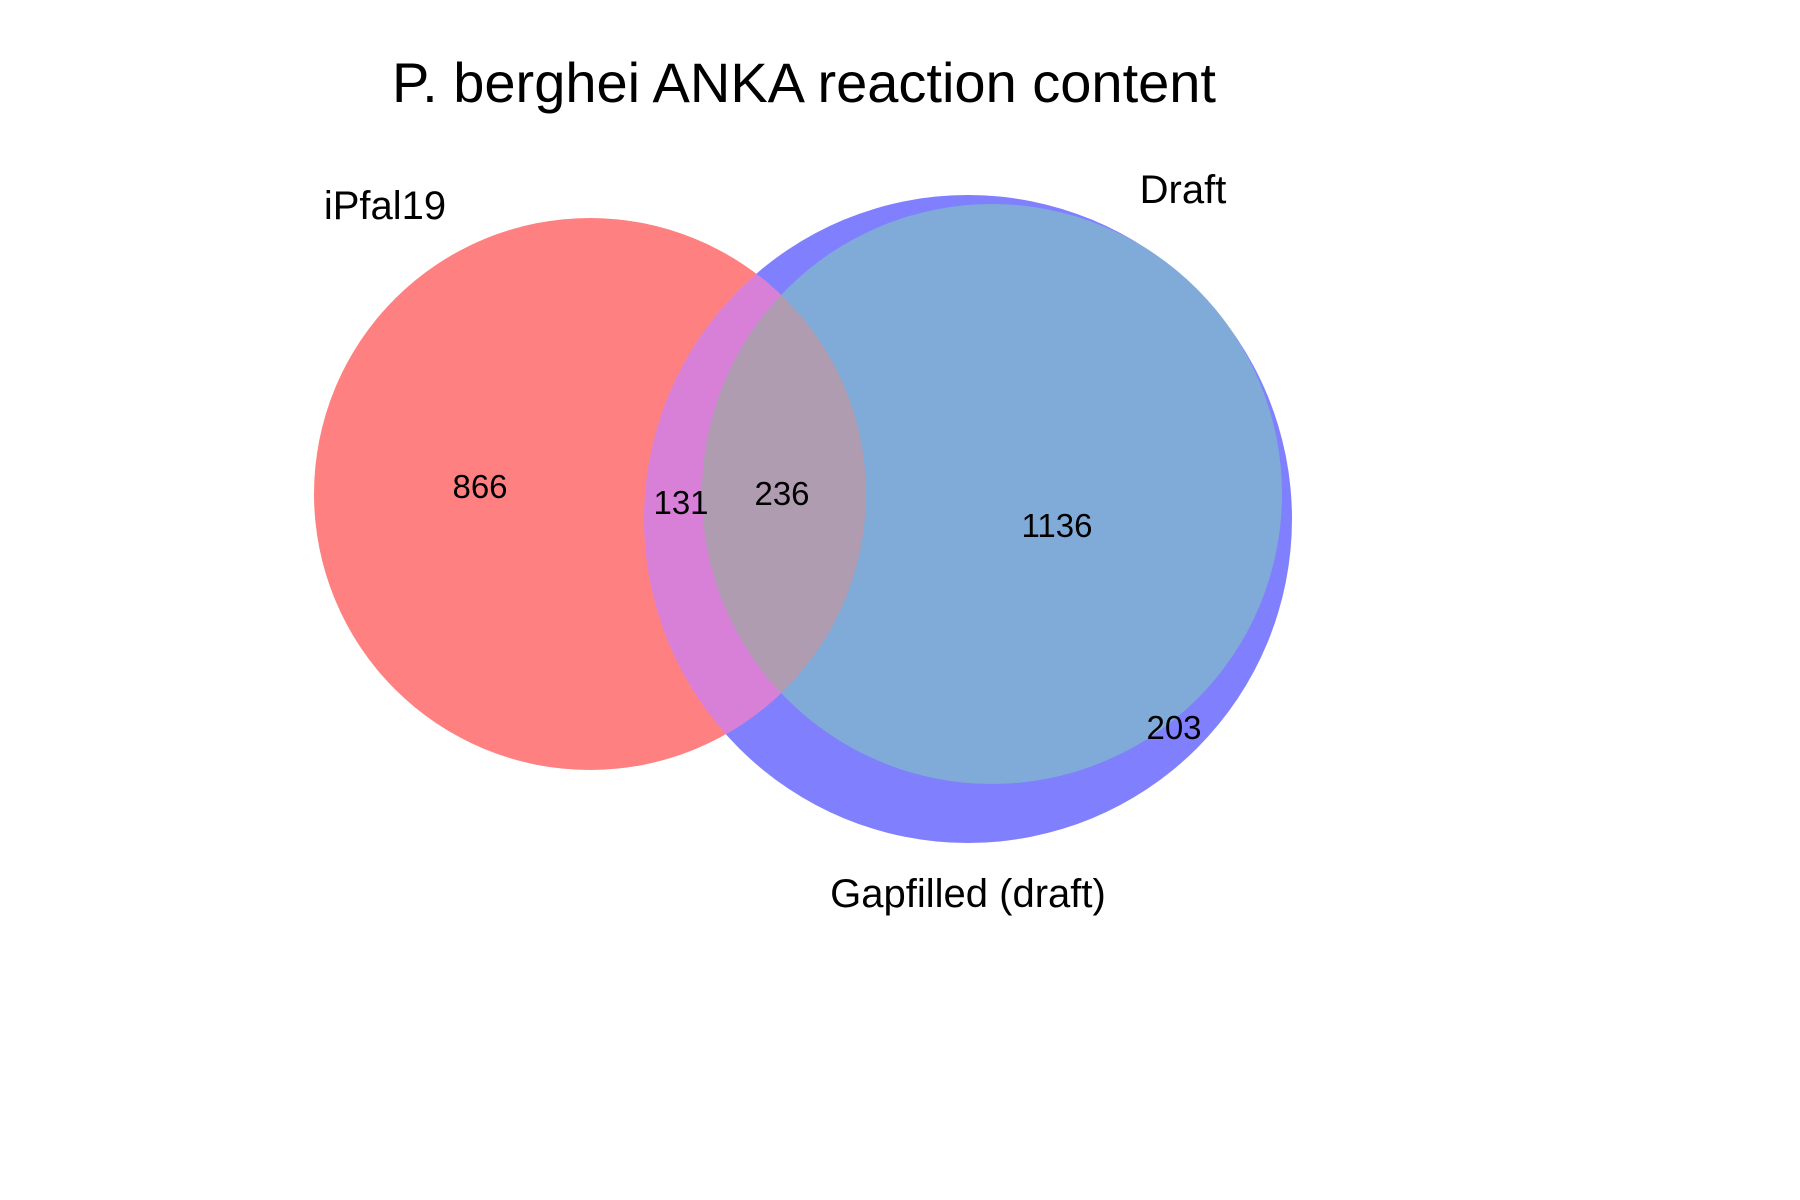 This screenshot has width=1800, height=1200. Describe the element at coordinates (804, 82) in the screenshot. I see `diagram-title: P. berghei ANKA reaction content` at that location.